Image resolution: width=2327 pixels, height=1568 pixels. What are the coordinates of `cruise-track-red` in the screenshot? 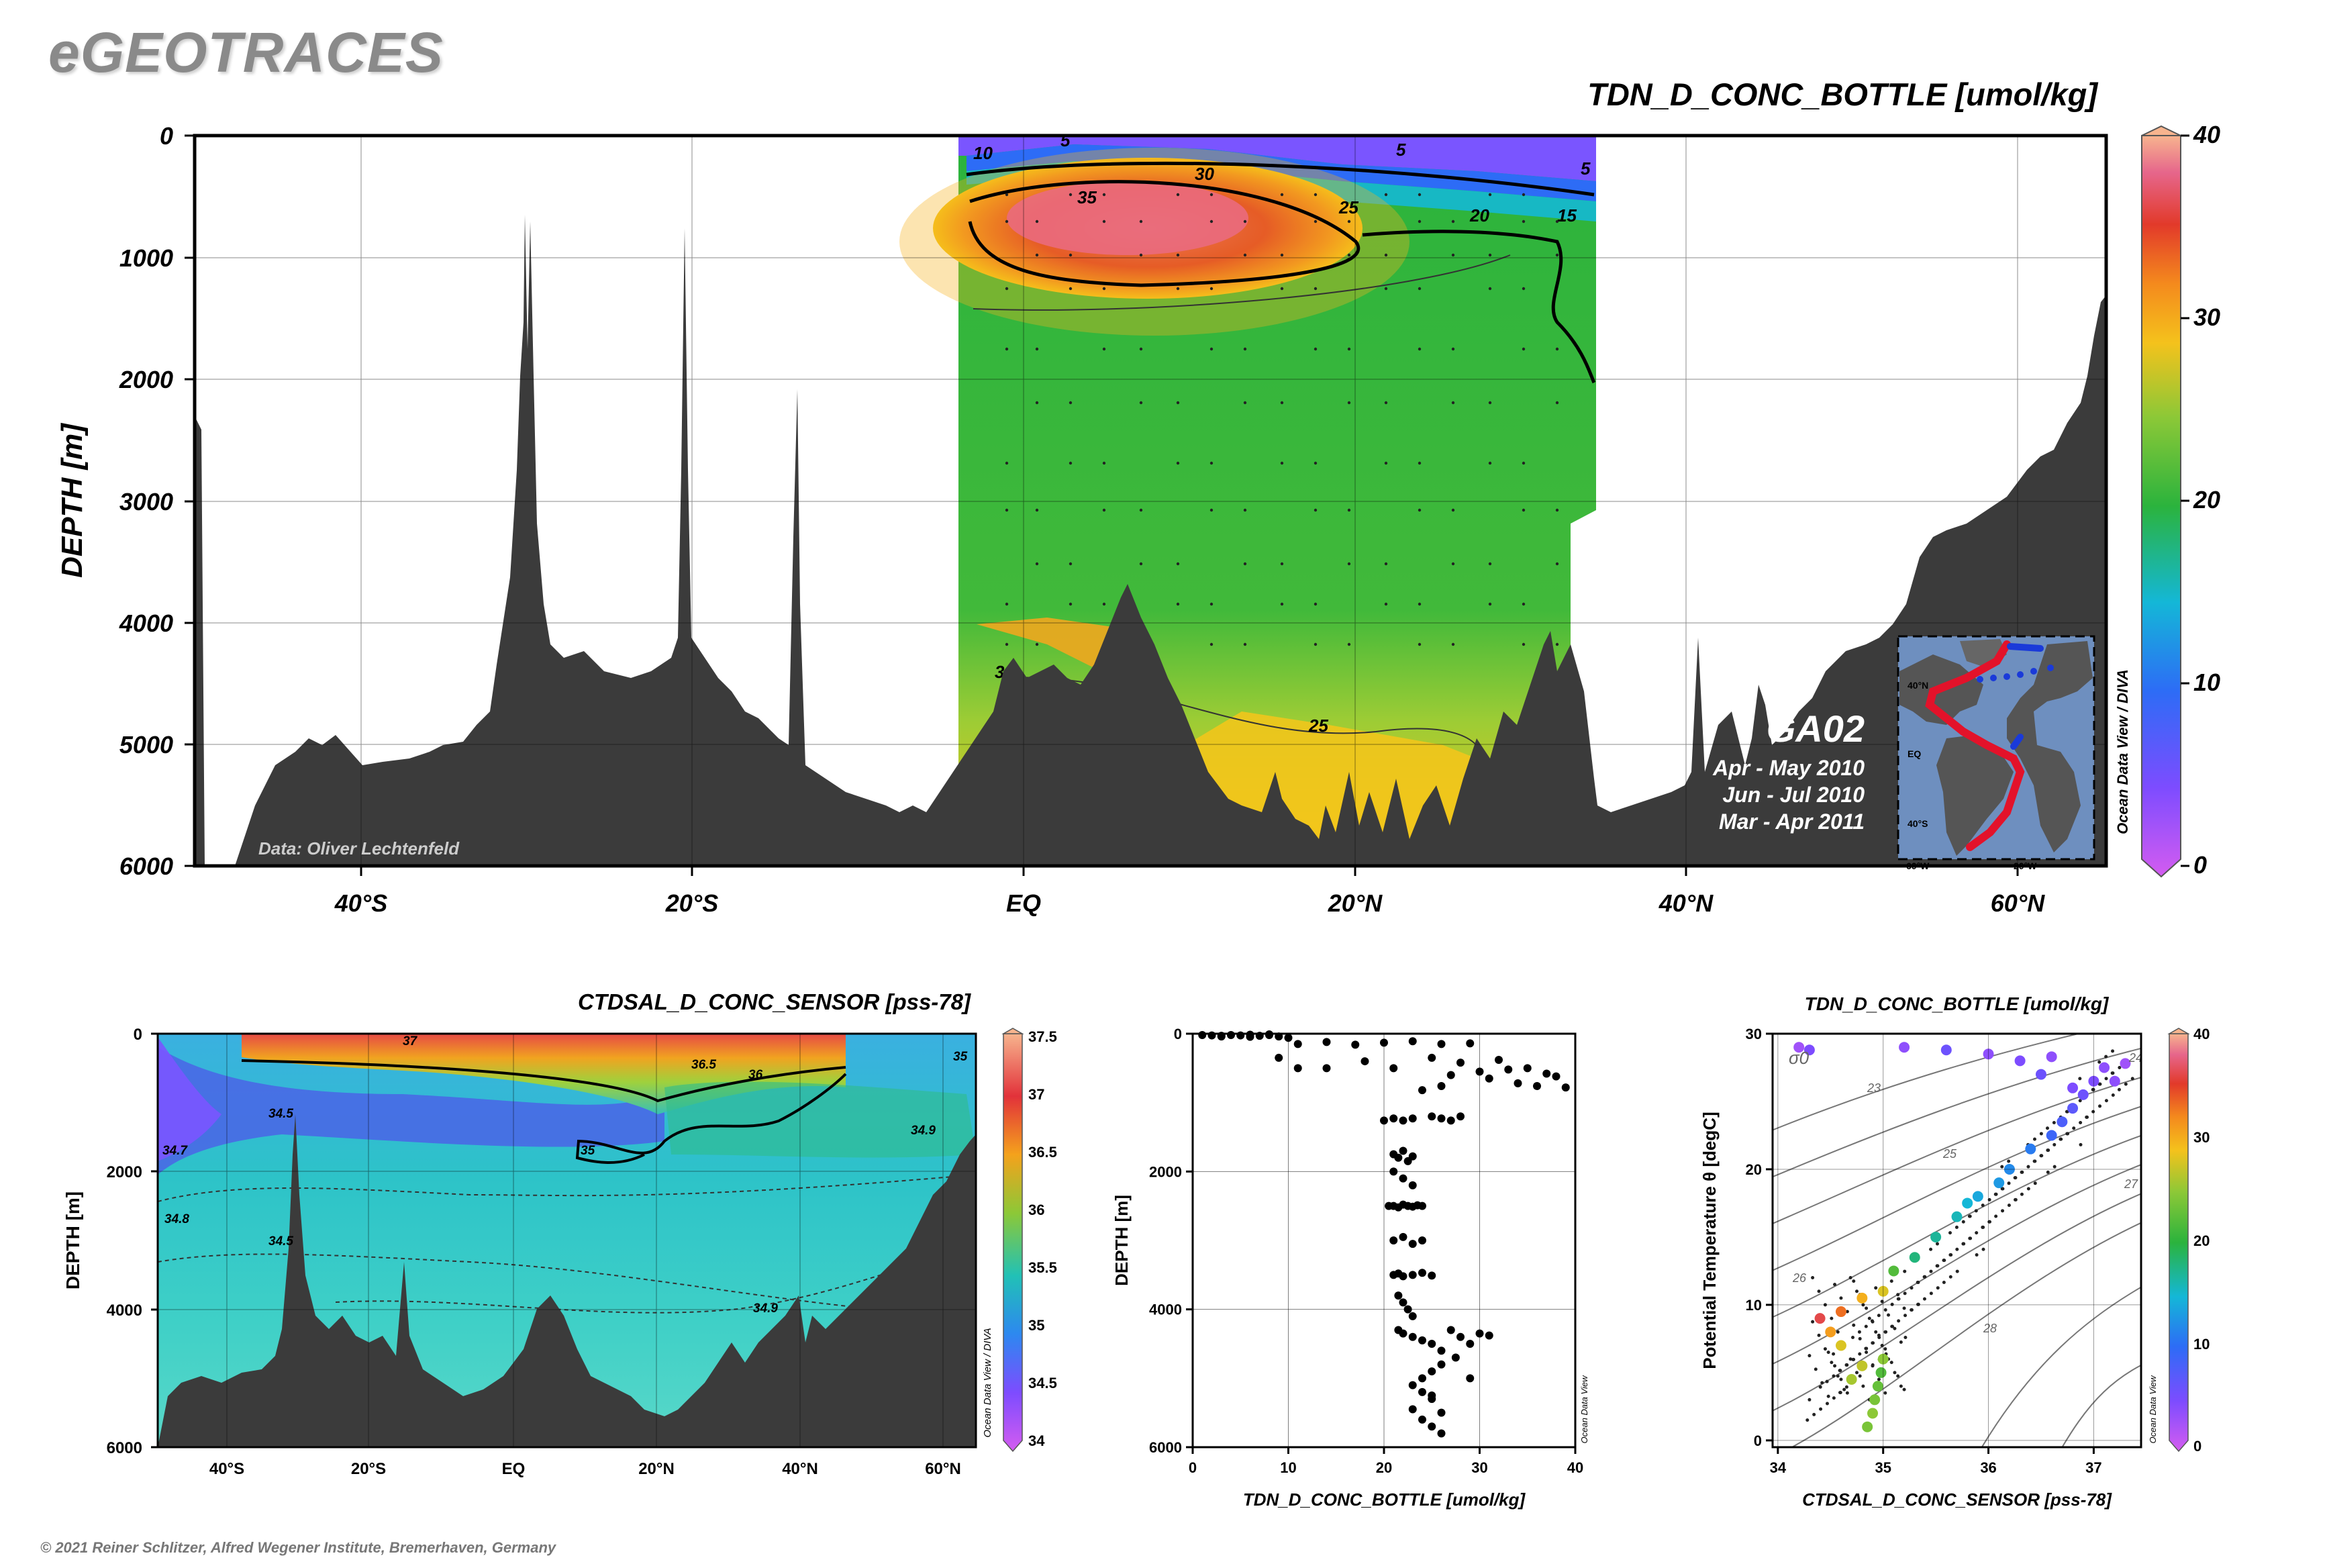 It's located at (1975, 745).